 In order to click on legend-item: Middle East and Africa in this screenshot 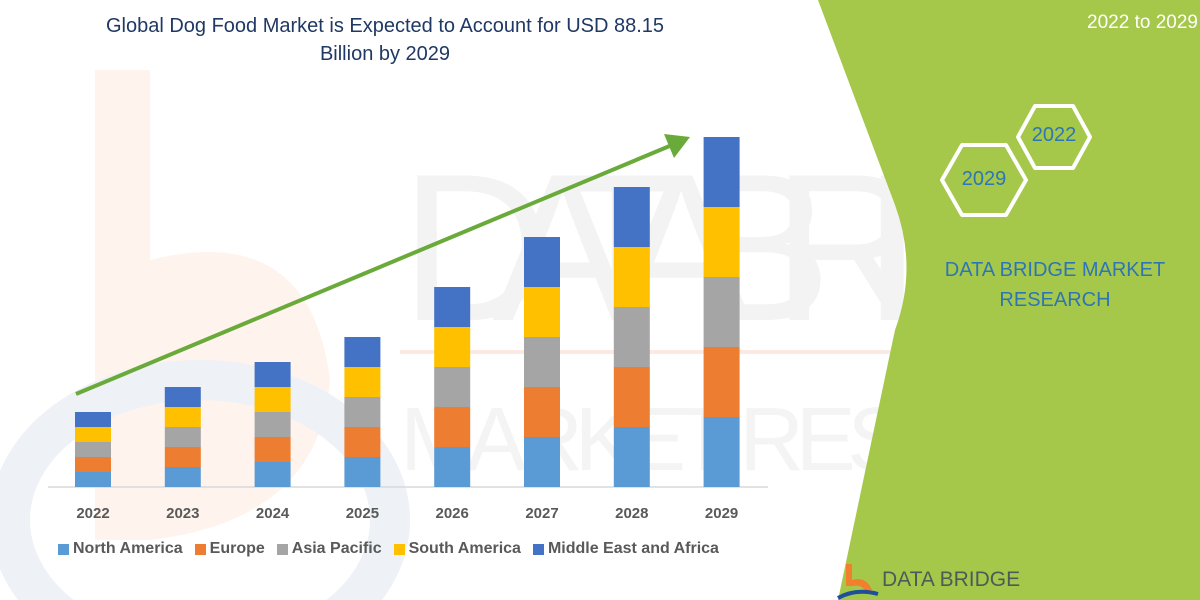, I will do `click(625, 549)`.